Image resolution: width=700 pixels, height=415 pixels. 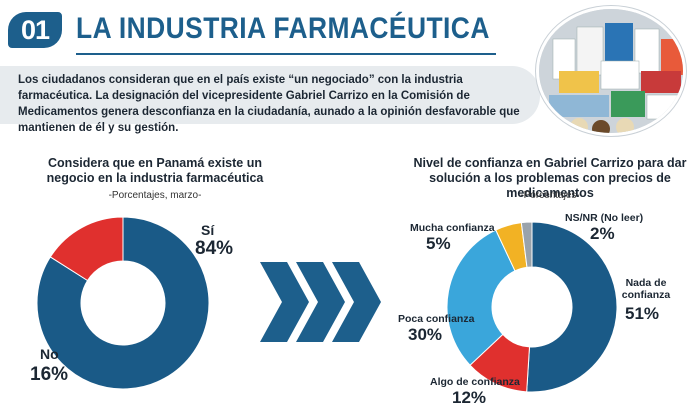 What do you see at coordinates (550, 195) in the screenshot?
I see `chart2-subtitle: -Porcentajes-` at bounding box center [550, 195].